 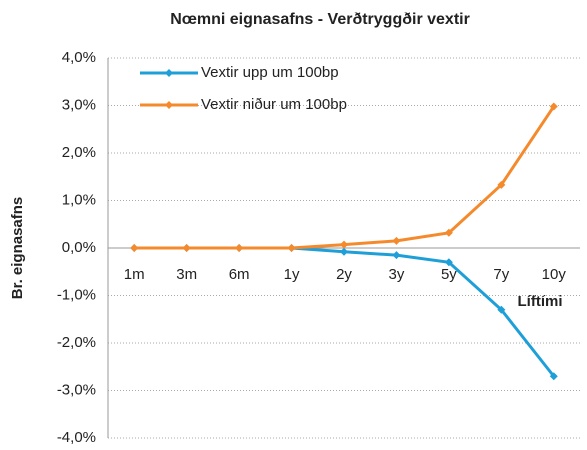 What do you see at coordinates (540, 301) in the screenshot?
I see `x-axis-label: Líftími` at bounding box center [540, 301].